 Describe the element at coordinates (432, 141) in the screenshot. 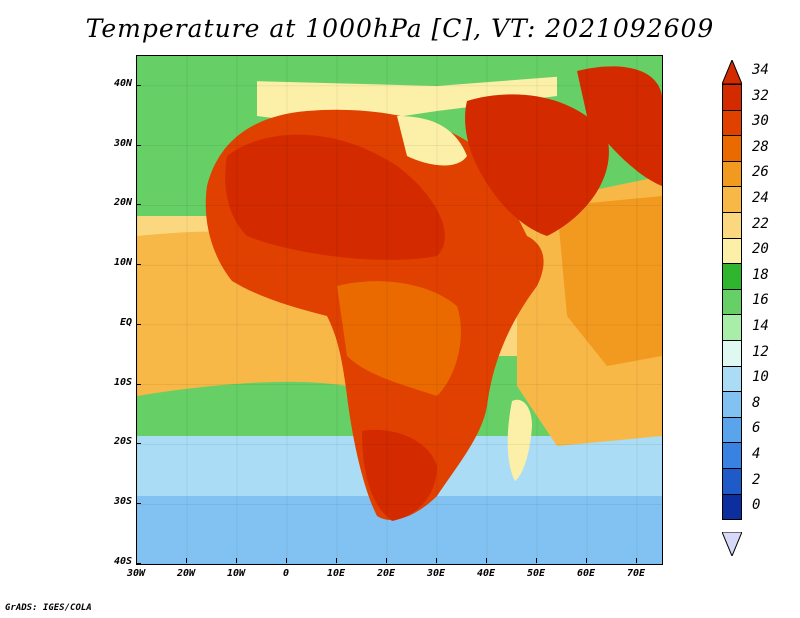

I see `egypt-warm` at that location.